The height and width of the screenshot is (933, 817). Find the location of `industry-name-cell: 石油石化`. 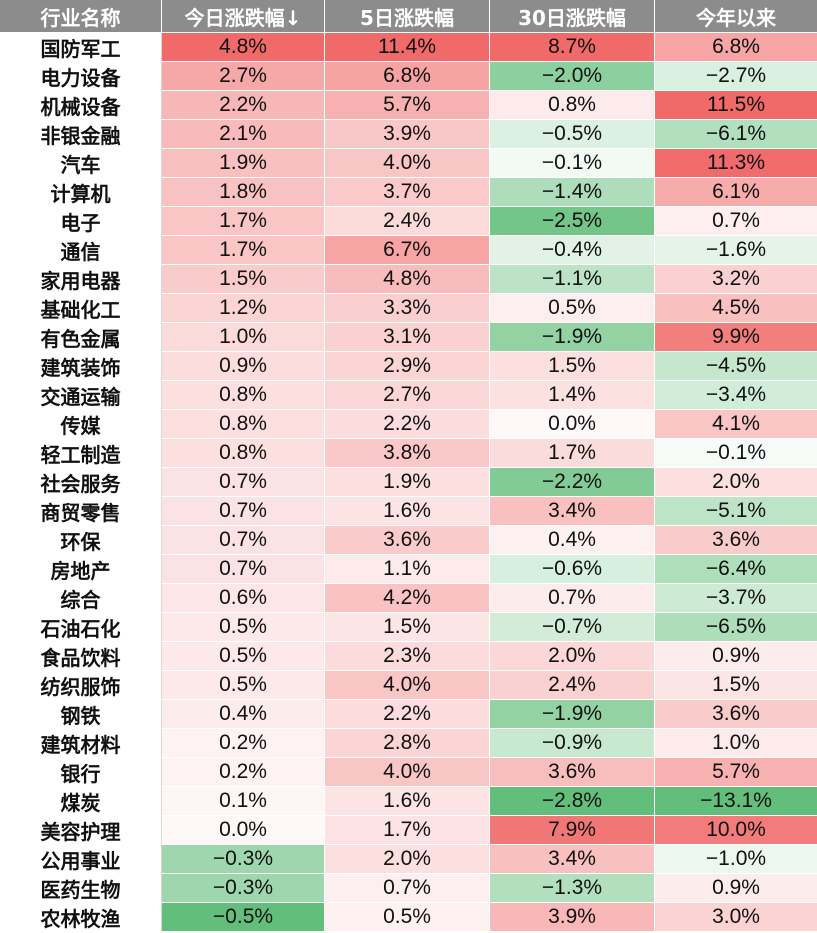

industry-name-cell: 石油石化 is located at coordinates (81, 627).